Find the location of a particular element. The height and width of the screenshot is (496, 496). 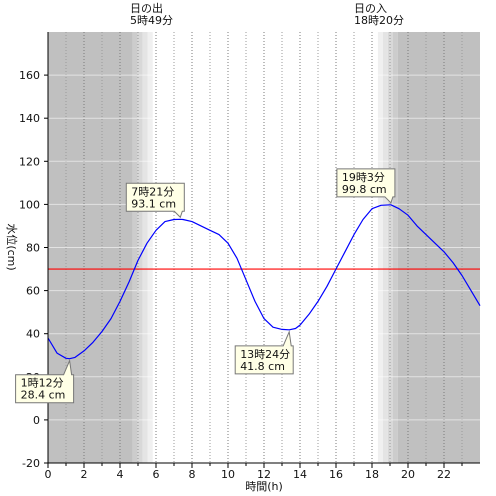

annotation-value: 41.8 cm is located at coordinates (262, 366).